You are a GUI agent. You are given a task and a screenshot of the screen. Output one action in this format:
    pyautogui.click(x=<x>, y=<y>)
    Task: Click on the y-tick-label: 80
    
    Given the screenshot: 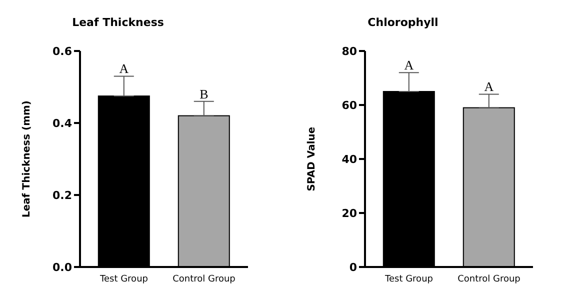 What is the action you would take?
    pyautogui.click(x=350, y=51)
    